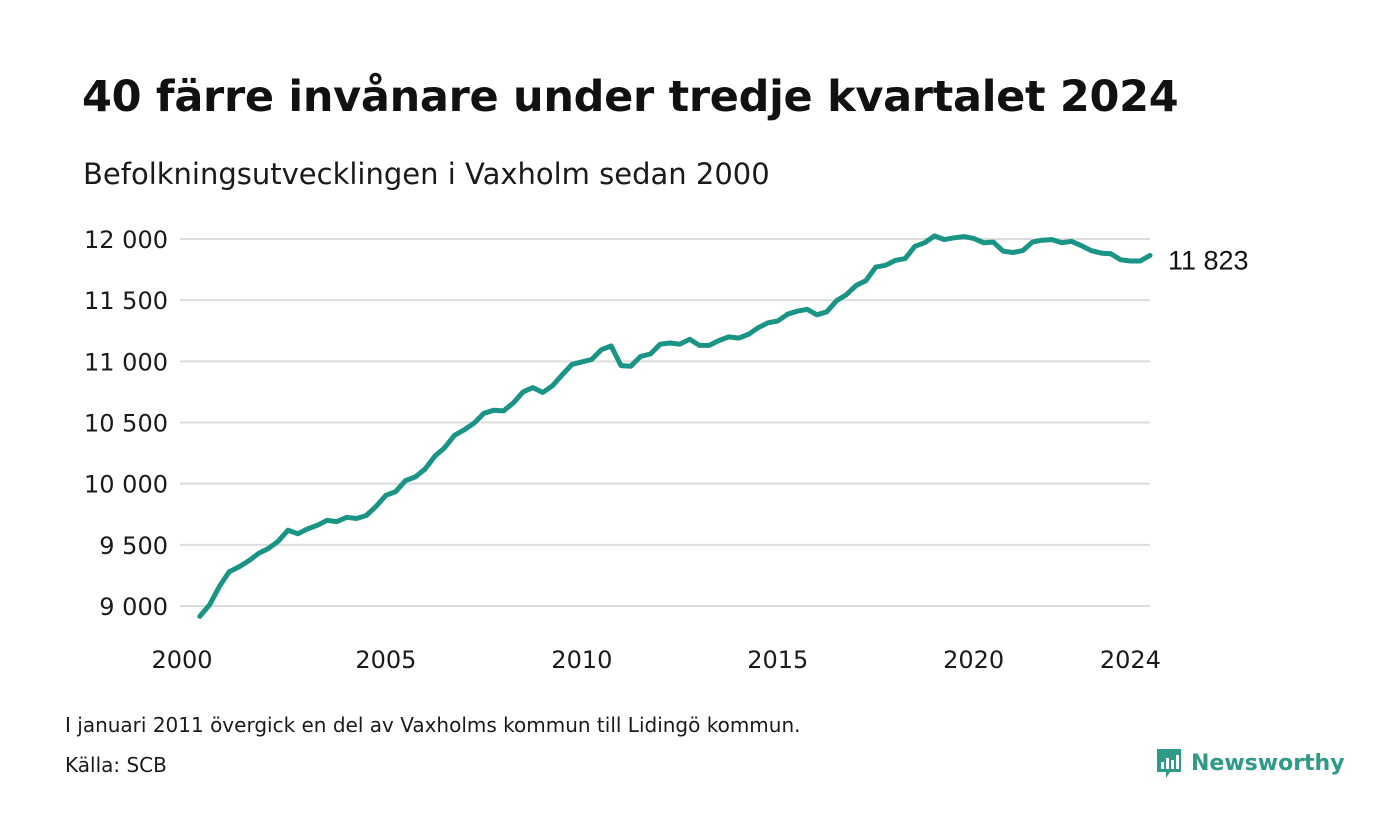 The height and width of the screenshot is (840, 1400). What do you see at coordinates (1169, 763) in the screenshot?
I see `bar-chart-speech-bubble-icon` at bounding box center [1169, 763].